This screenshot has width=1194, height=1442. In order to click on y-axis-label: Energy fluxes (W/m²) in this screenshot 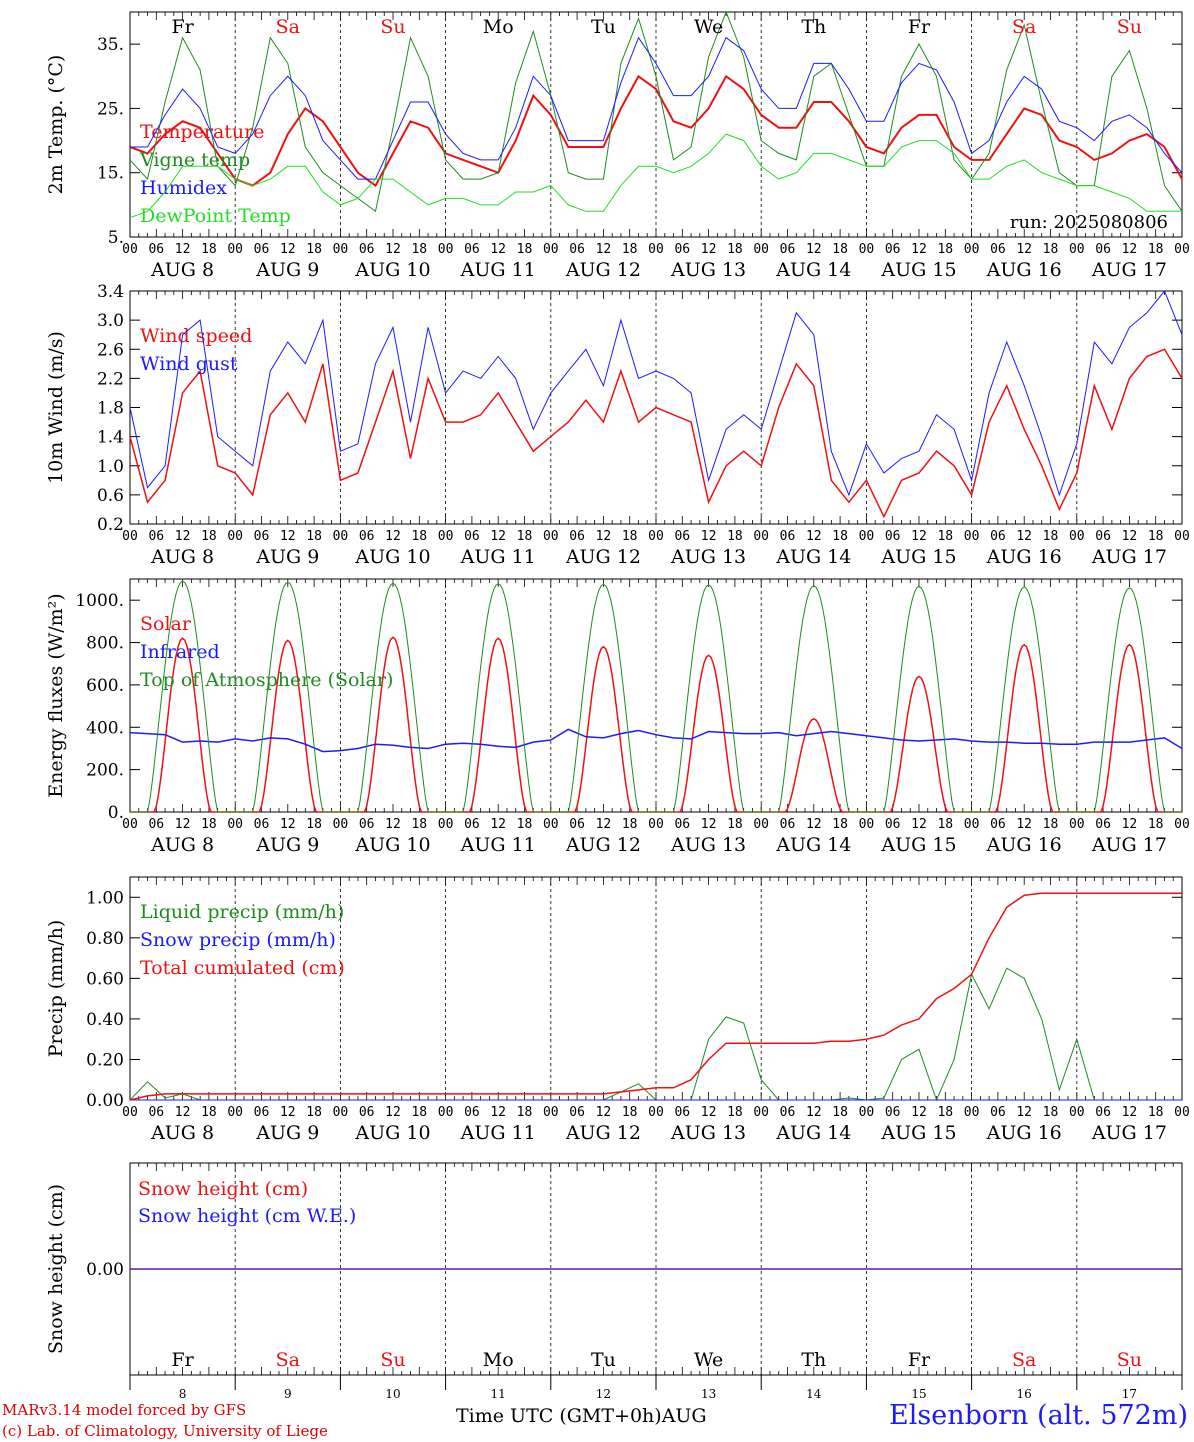, I will do `click(56, 695)`.